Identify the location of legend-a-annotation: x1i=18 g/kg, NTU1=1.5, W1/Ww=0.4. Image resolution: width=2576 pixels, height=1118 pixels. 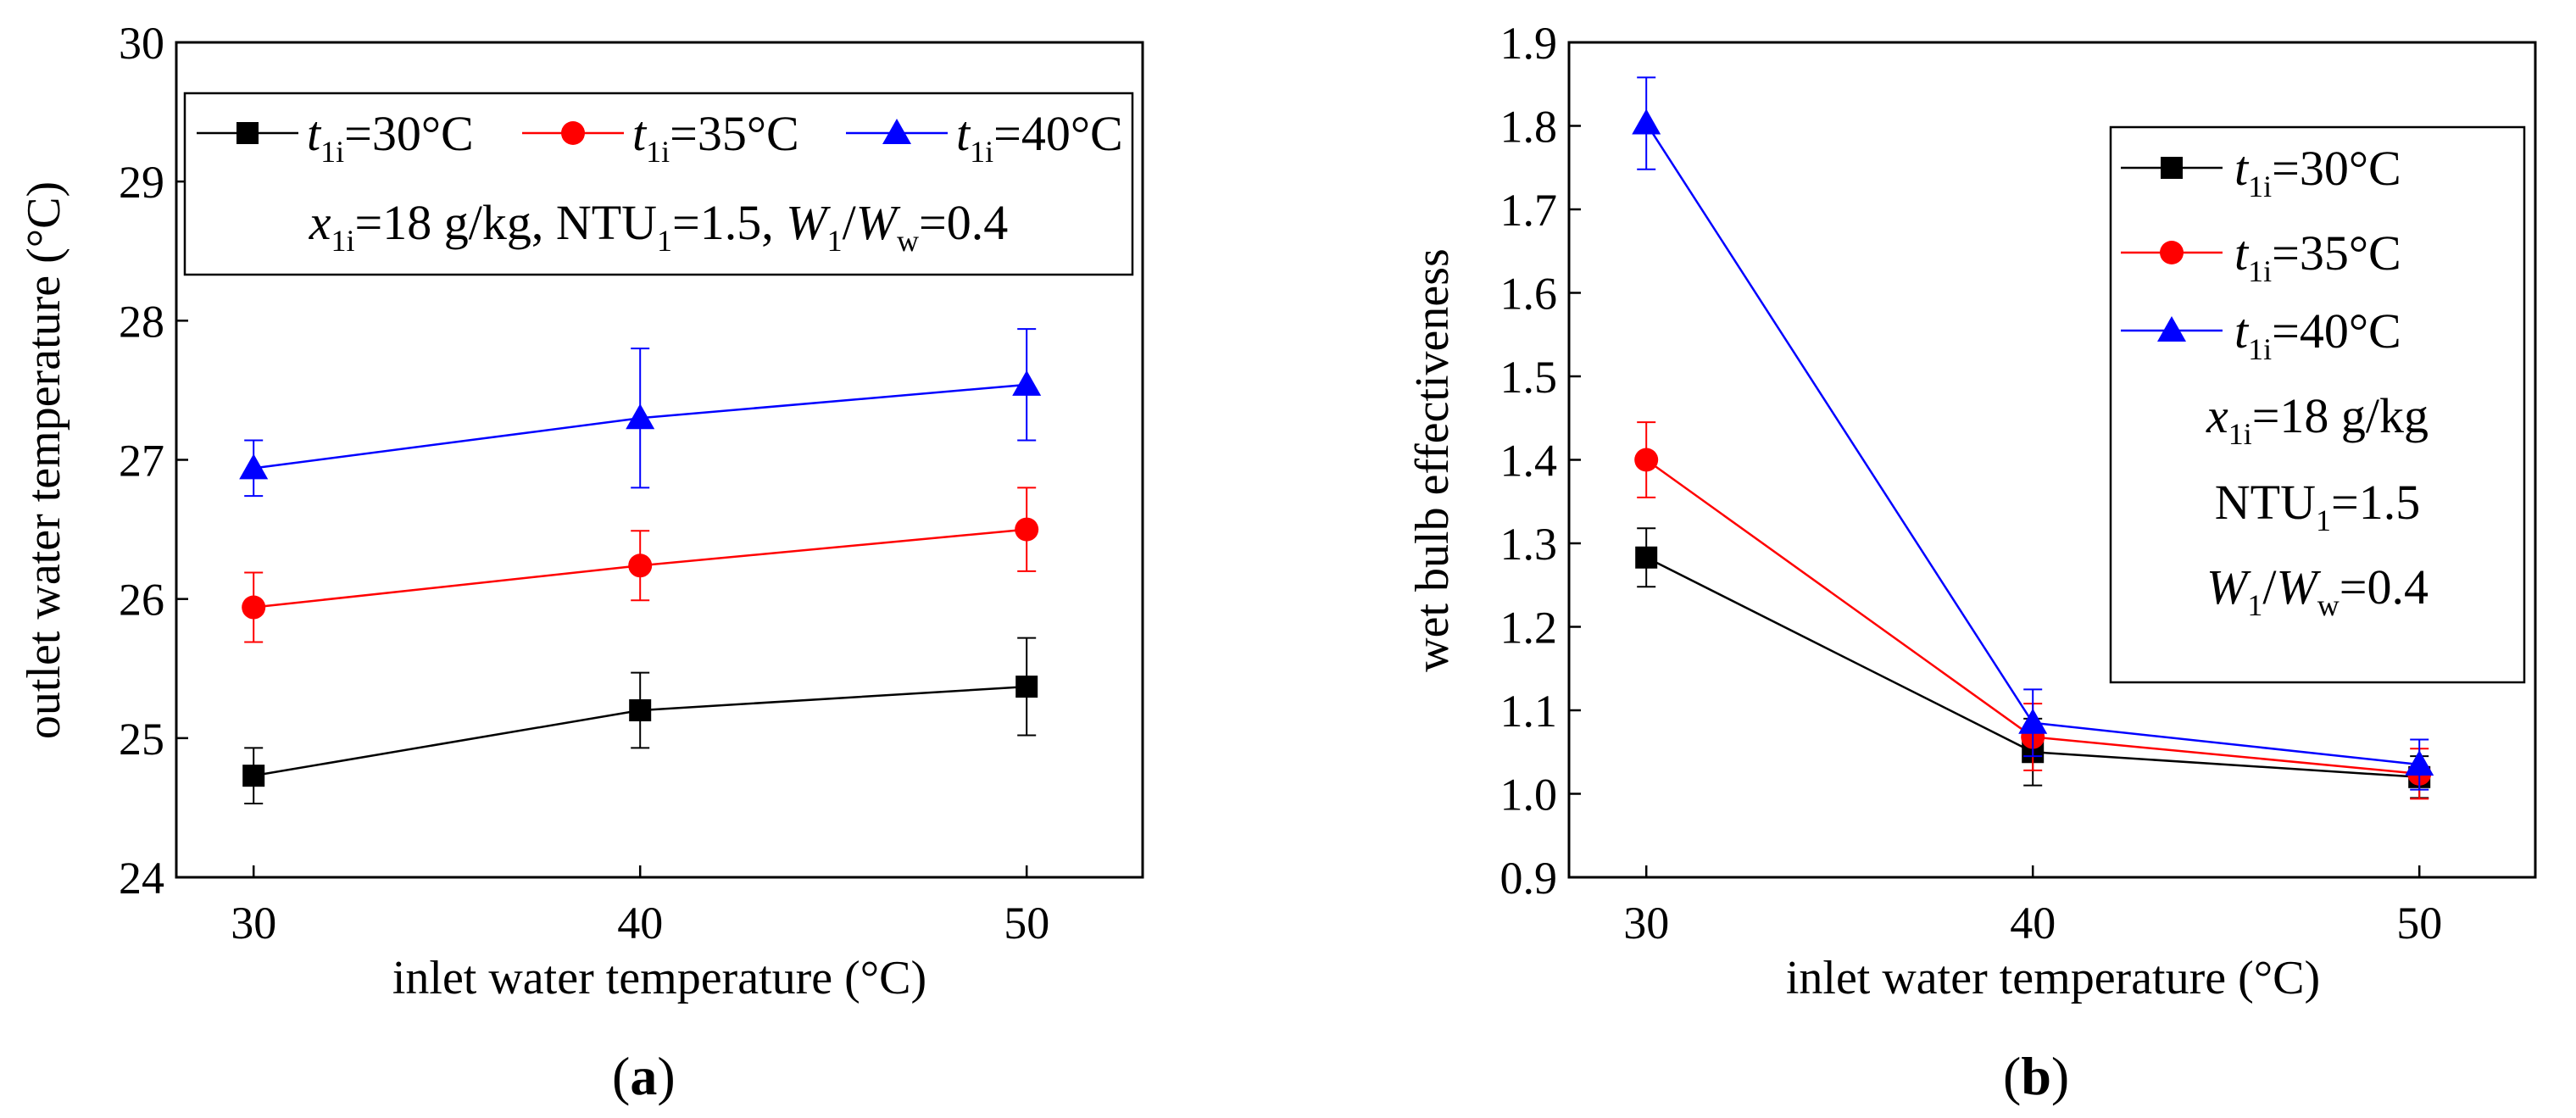
(659, 226).